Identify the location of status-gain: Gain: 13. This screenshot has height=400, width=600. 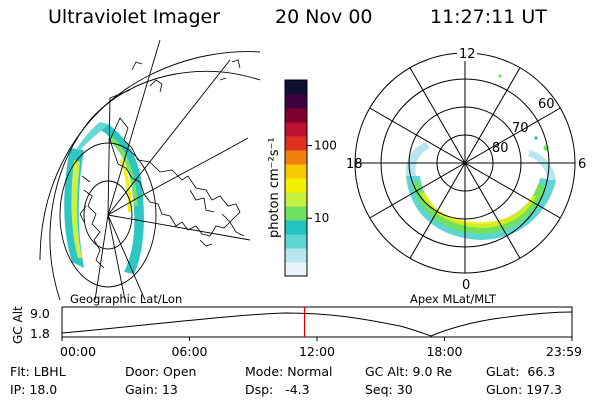
(151, 389).